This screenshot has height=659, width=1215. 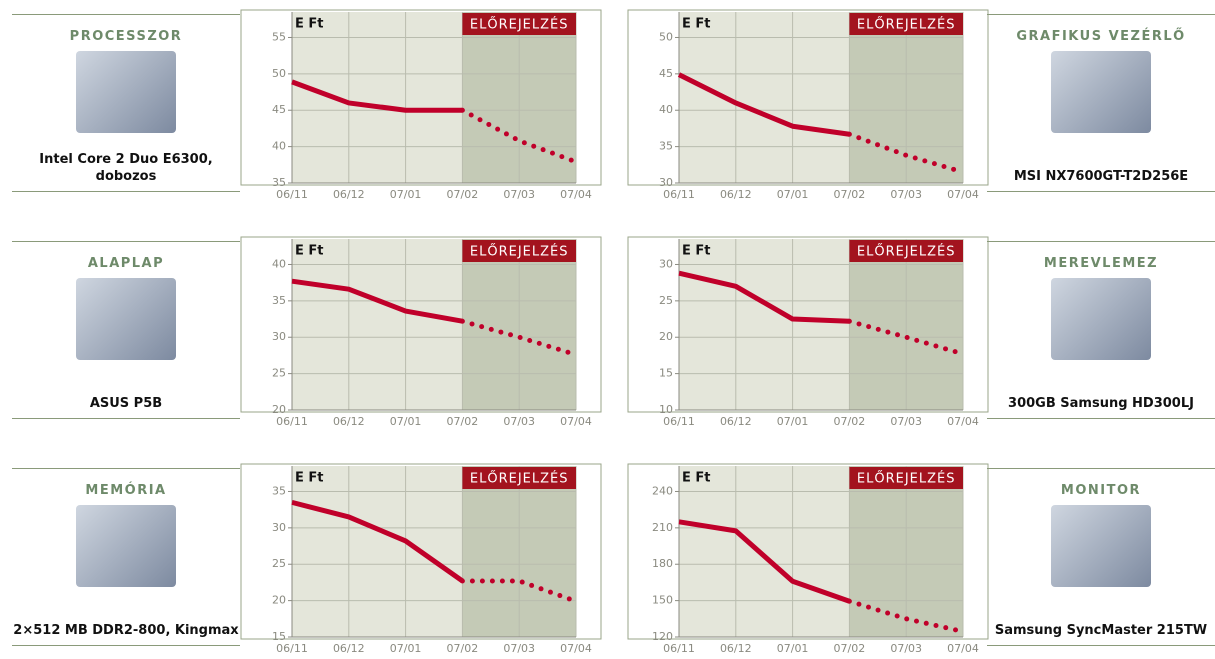 What do you see at coordinates (1101, 176) in the screenshot?
I see `product-name: MSI NX7600GT-T2D256E` at bounding box center [1101, 176].